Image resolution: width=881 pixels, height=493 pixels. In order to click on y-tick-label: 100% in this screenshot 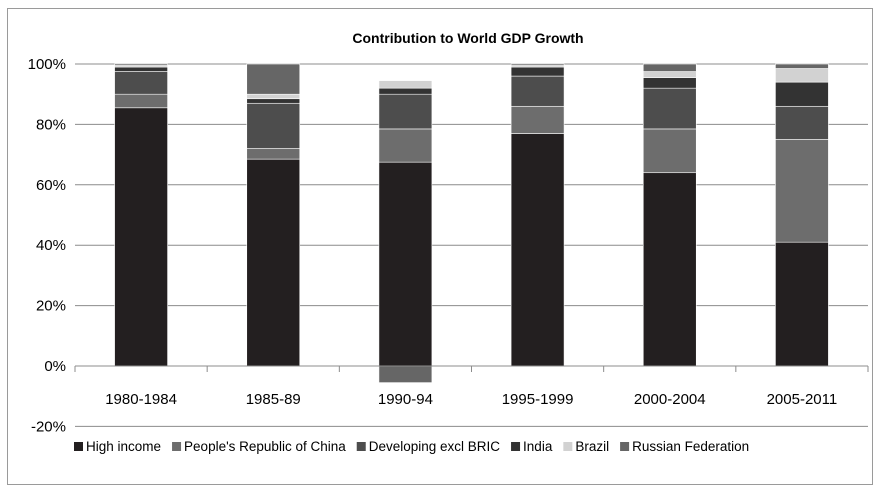, I will do `click(47, 64)`.